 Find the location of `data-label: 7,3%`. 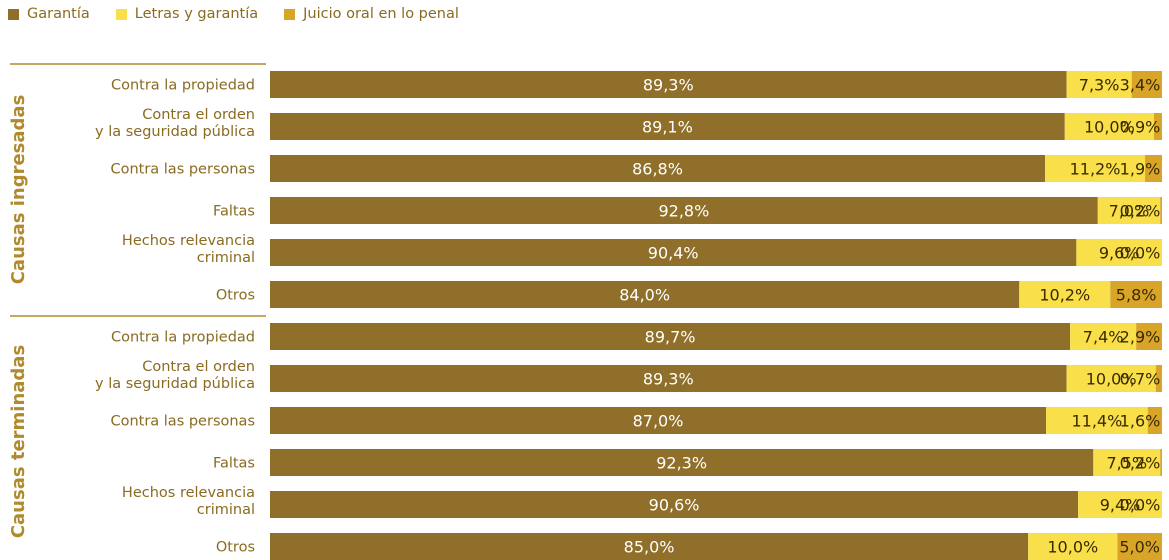

data-label: 7,3% is located at coordinates (1099, 85).